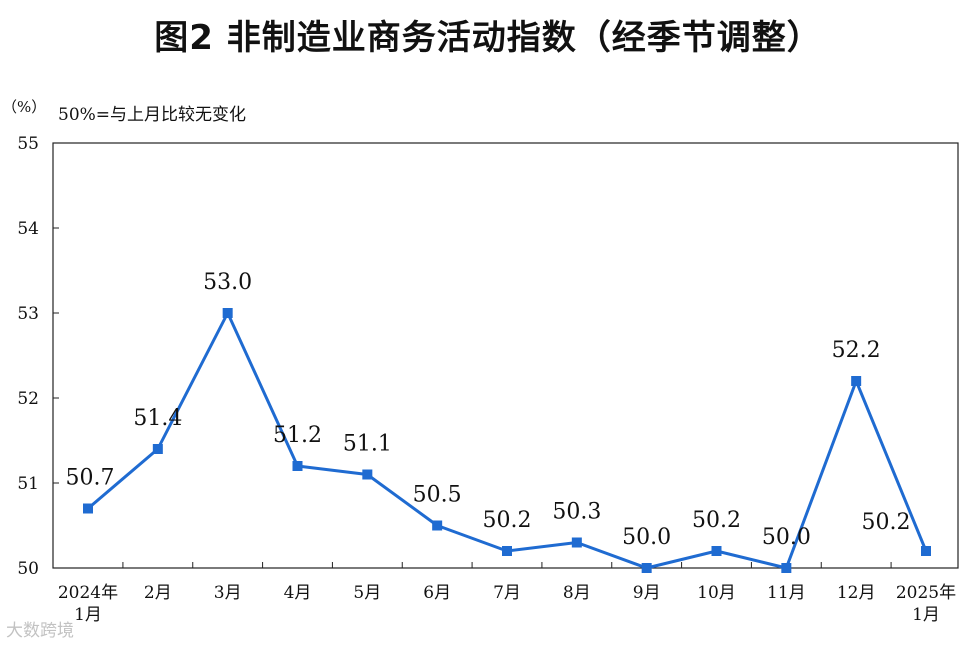  What do you see at coordinates (228, 593) in the screenshot?
I see `x-tick-label: 3月` at bounding box center [228, 593].